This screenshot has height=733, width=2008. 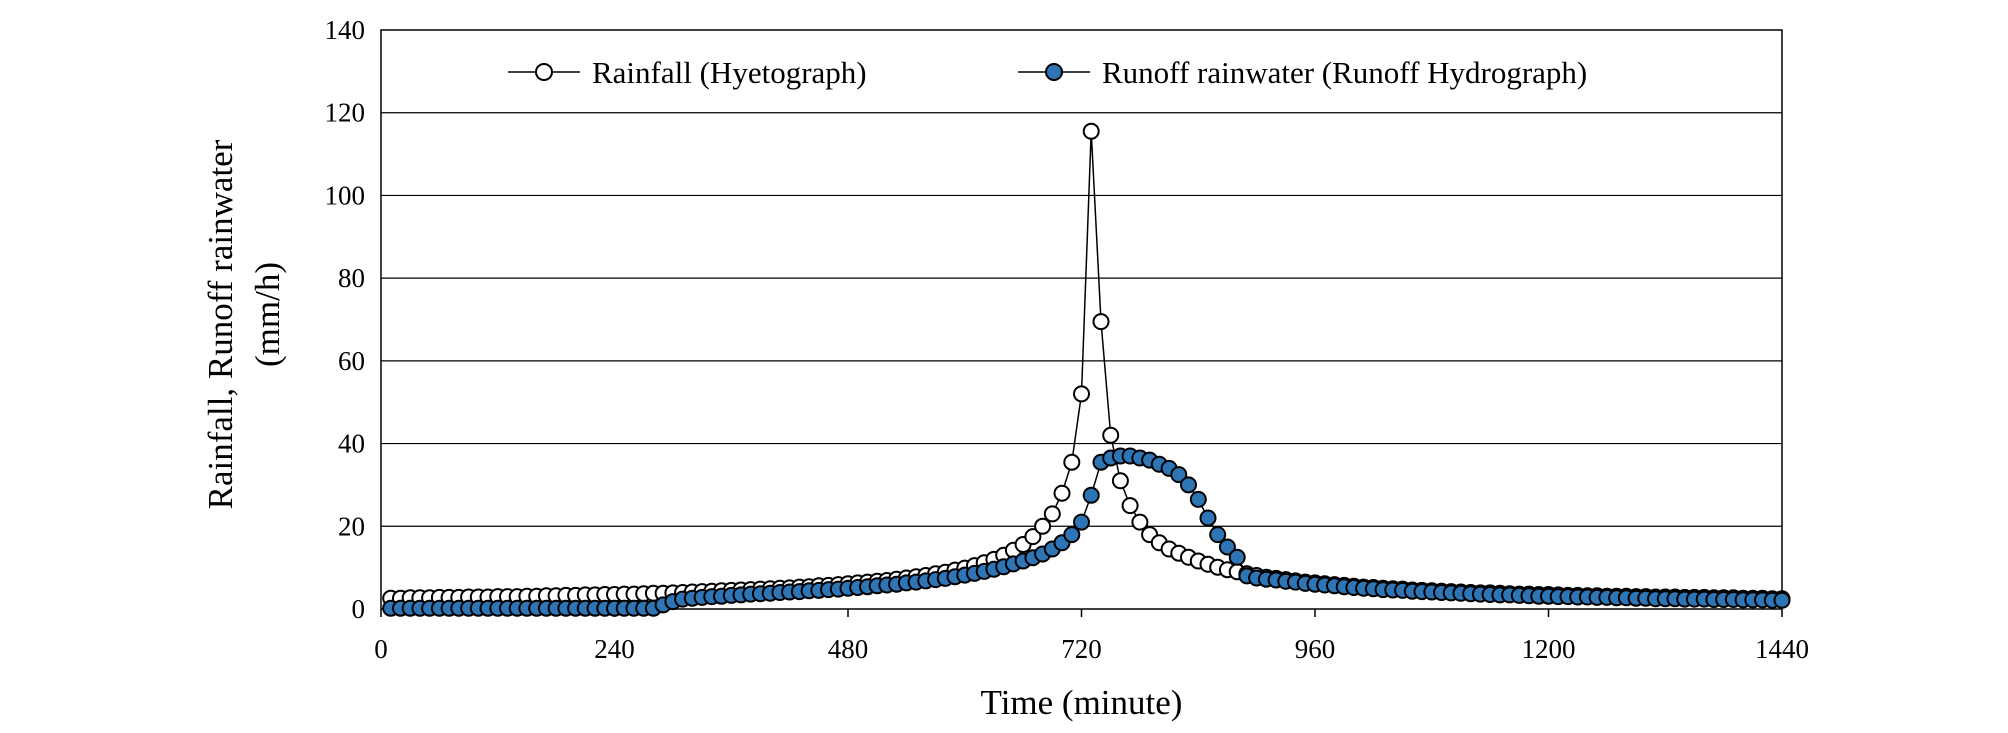 What do you see at coordinates (351, 361) in the screenshot?
I see `y-tick-label: 60` at bounding box center [351, 361].